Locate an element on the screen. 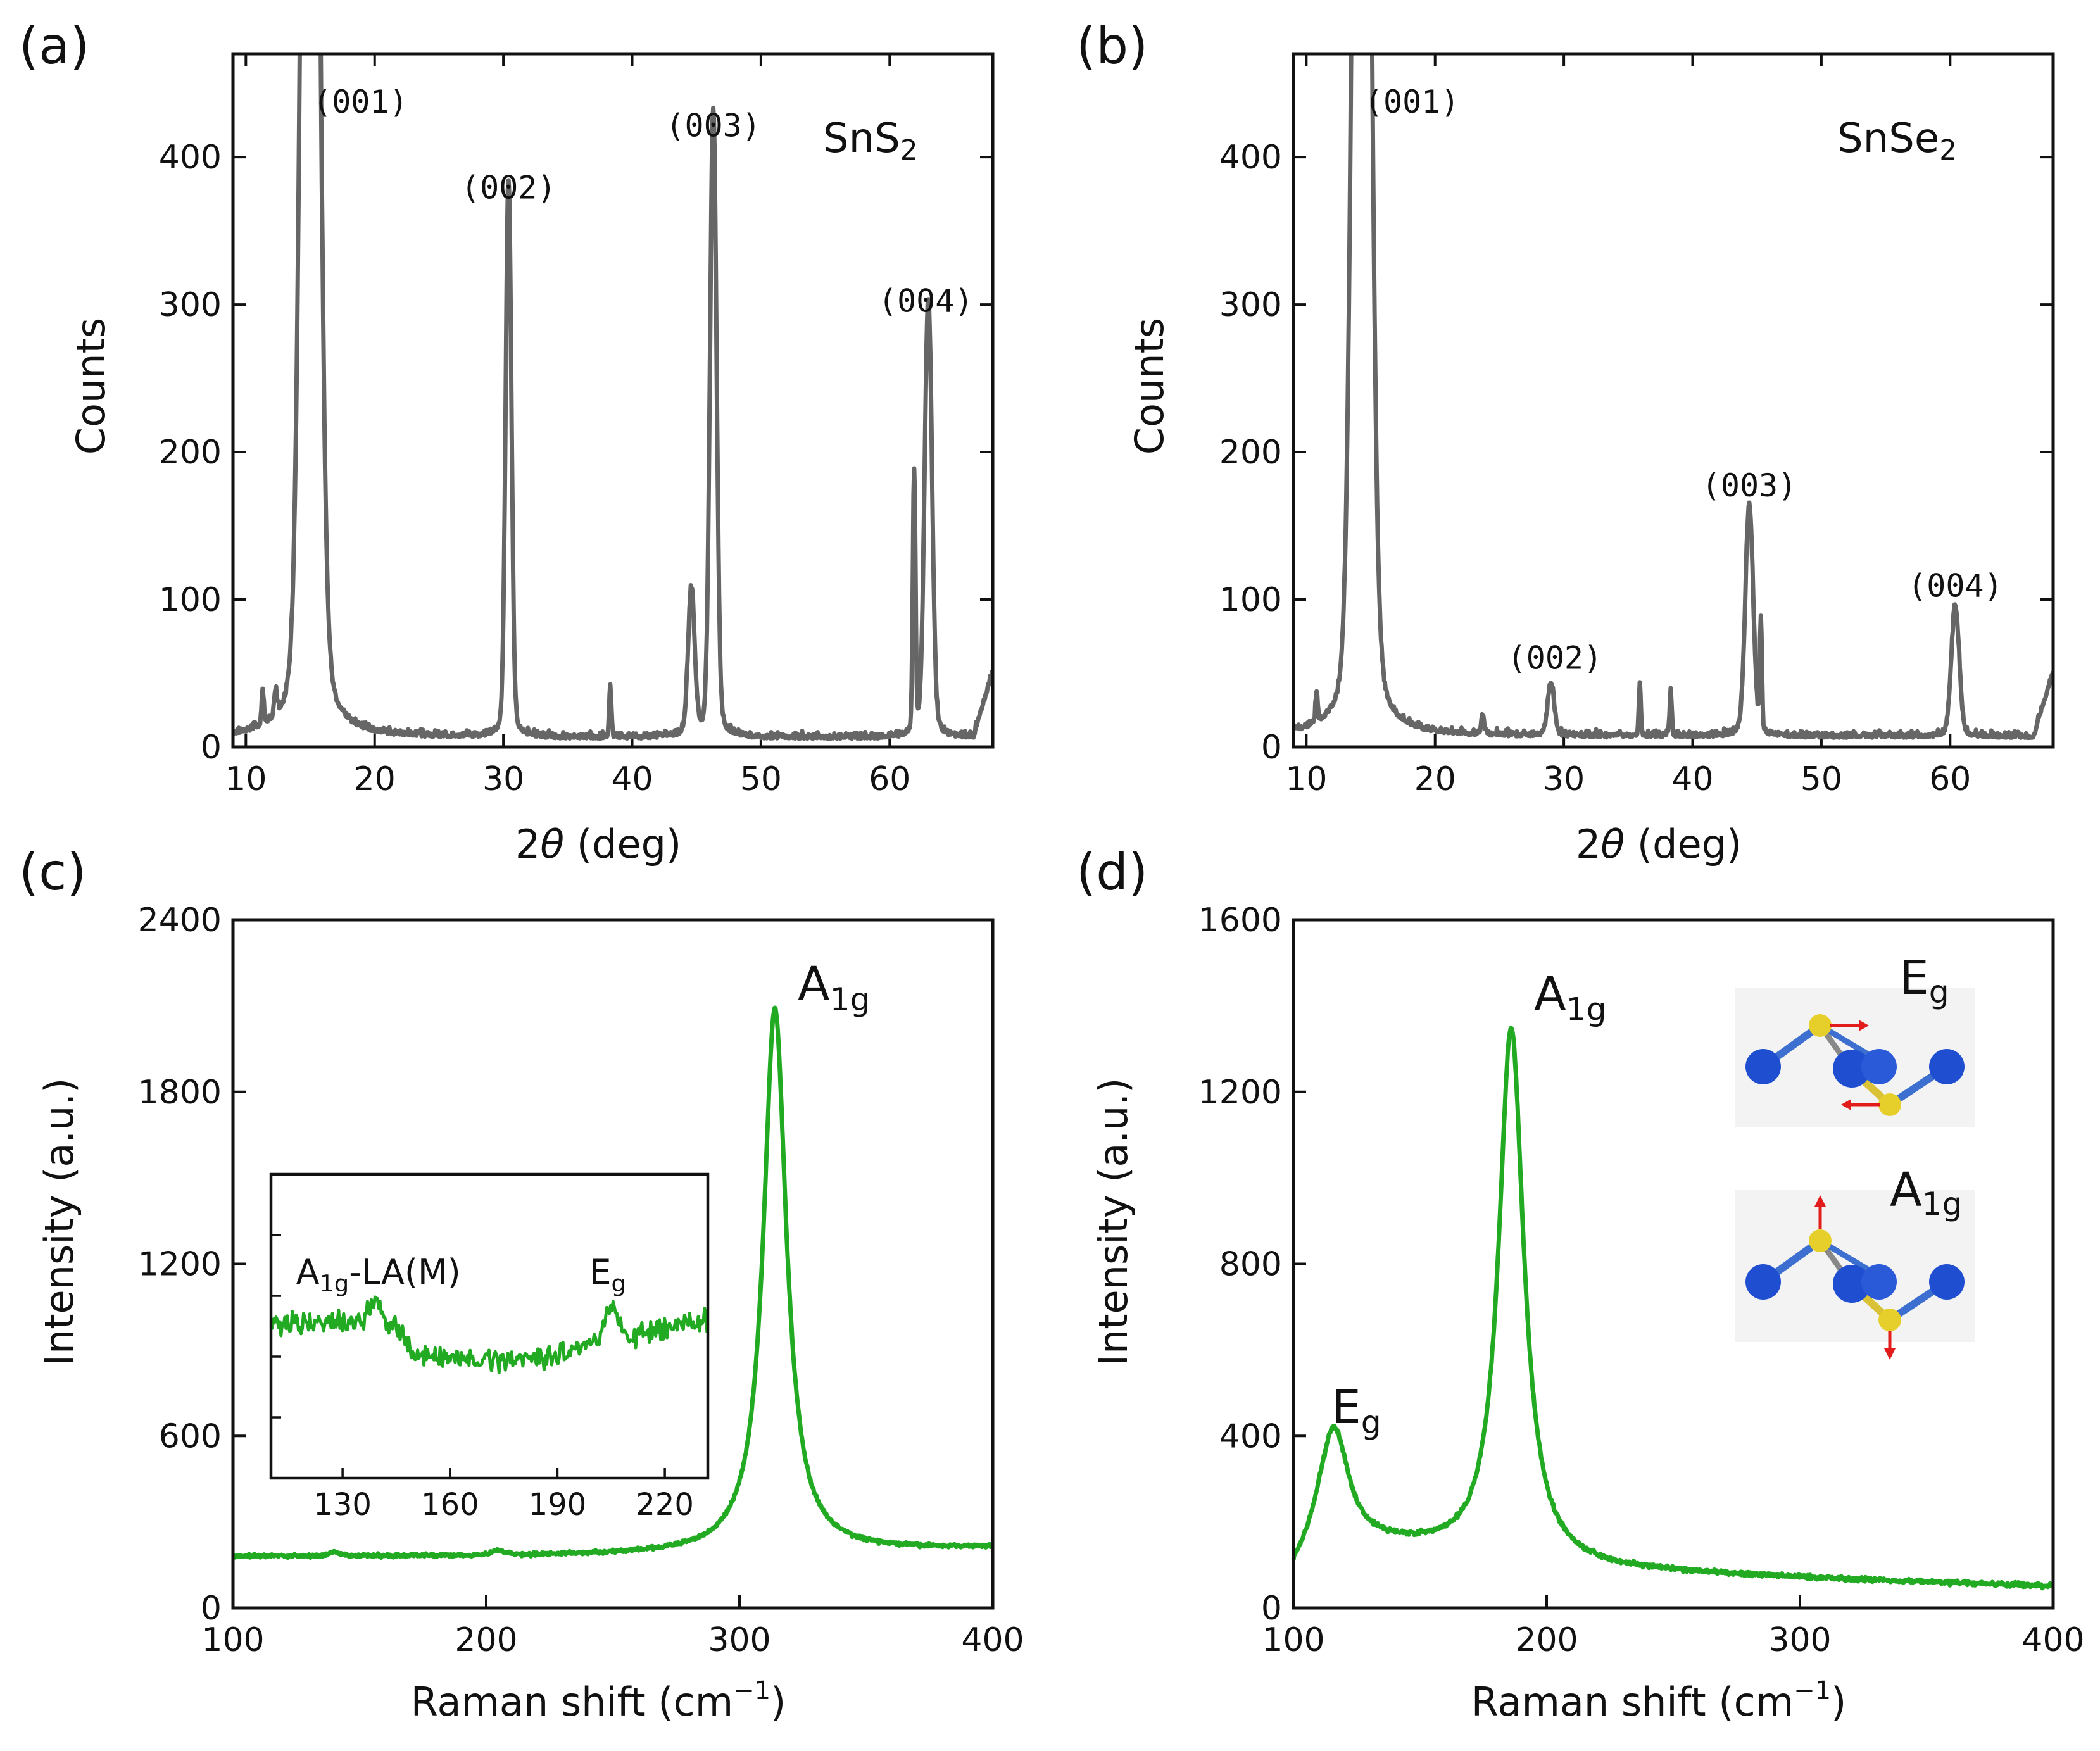 Image resolution: width=2100 pixels, height=1751 pixels. peak-label: (004) is located at coordinates (926, 301).